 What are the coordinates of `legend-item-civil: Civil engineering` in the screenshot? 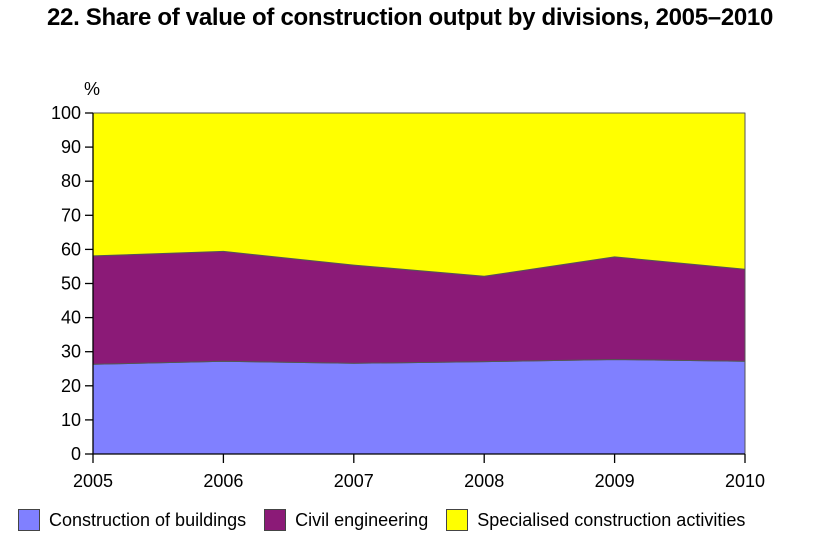 It's located at (346, 520).